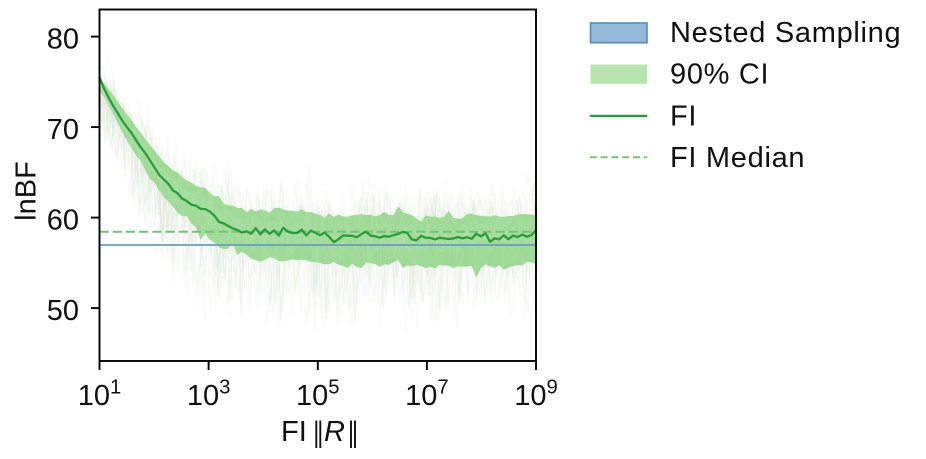 The image size is (926, 459). Describe the element at coordinates (63, 220) in the screenshot. I see `svg-text: 60` at that location.